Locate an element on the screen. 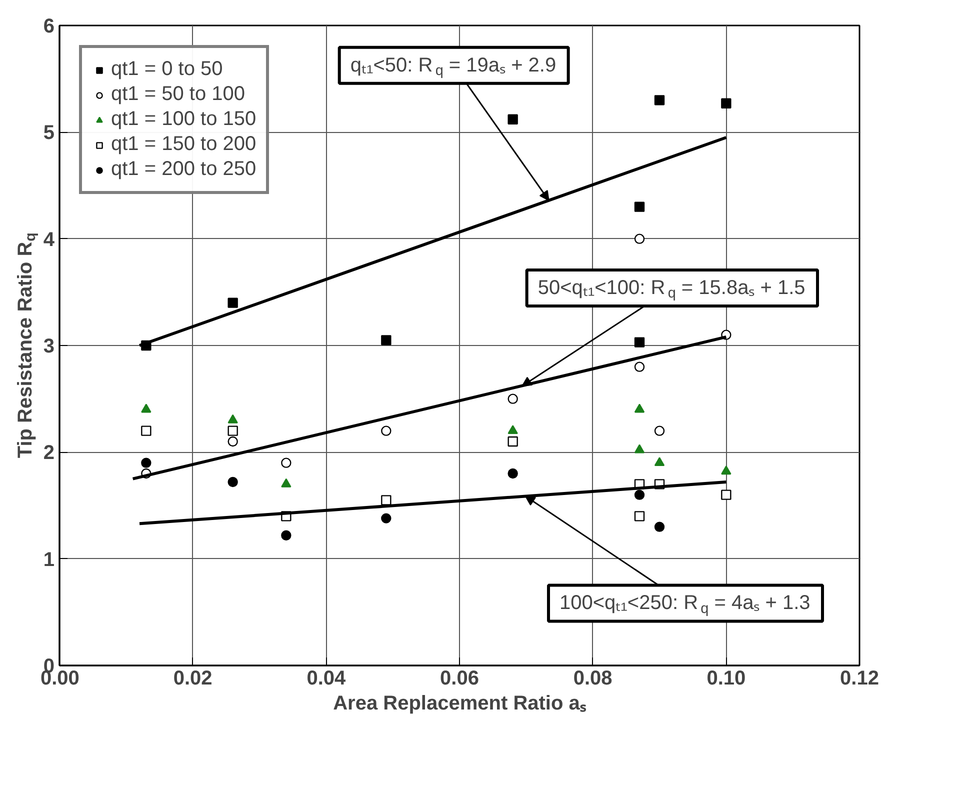 Image resolution: width=978 pixels, height=800 pixels. x-tick-label: 0.10 is located at coordinates (726, 679).